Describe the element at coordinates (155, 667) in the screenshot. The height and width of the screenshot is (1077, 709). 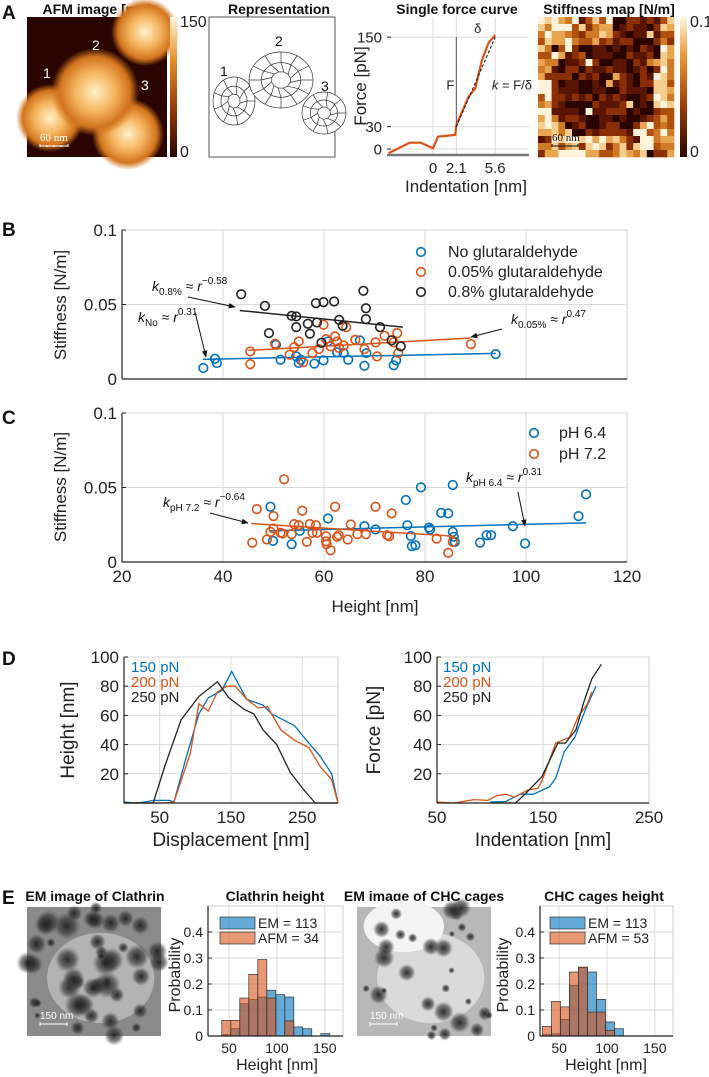
I see `legend-entry: 150 pN` at that location.